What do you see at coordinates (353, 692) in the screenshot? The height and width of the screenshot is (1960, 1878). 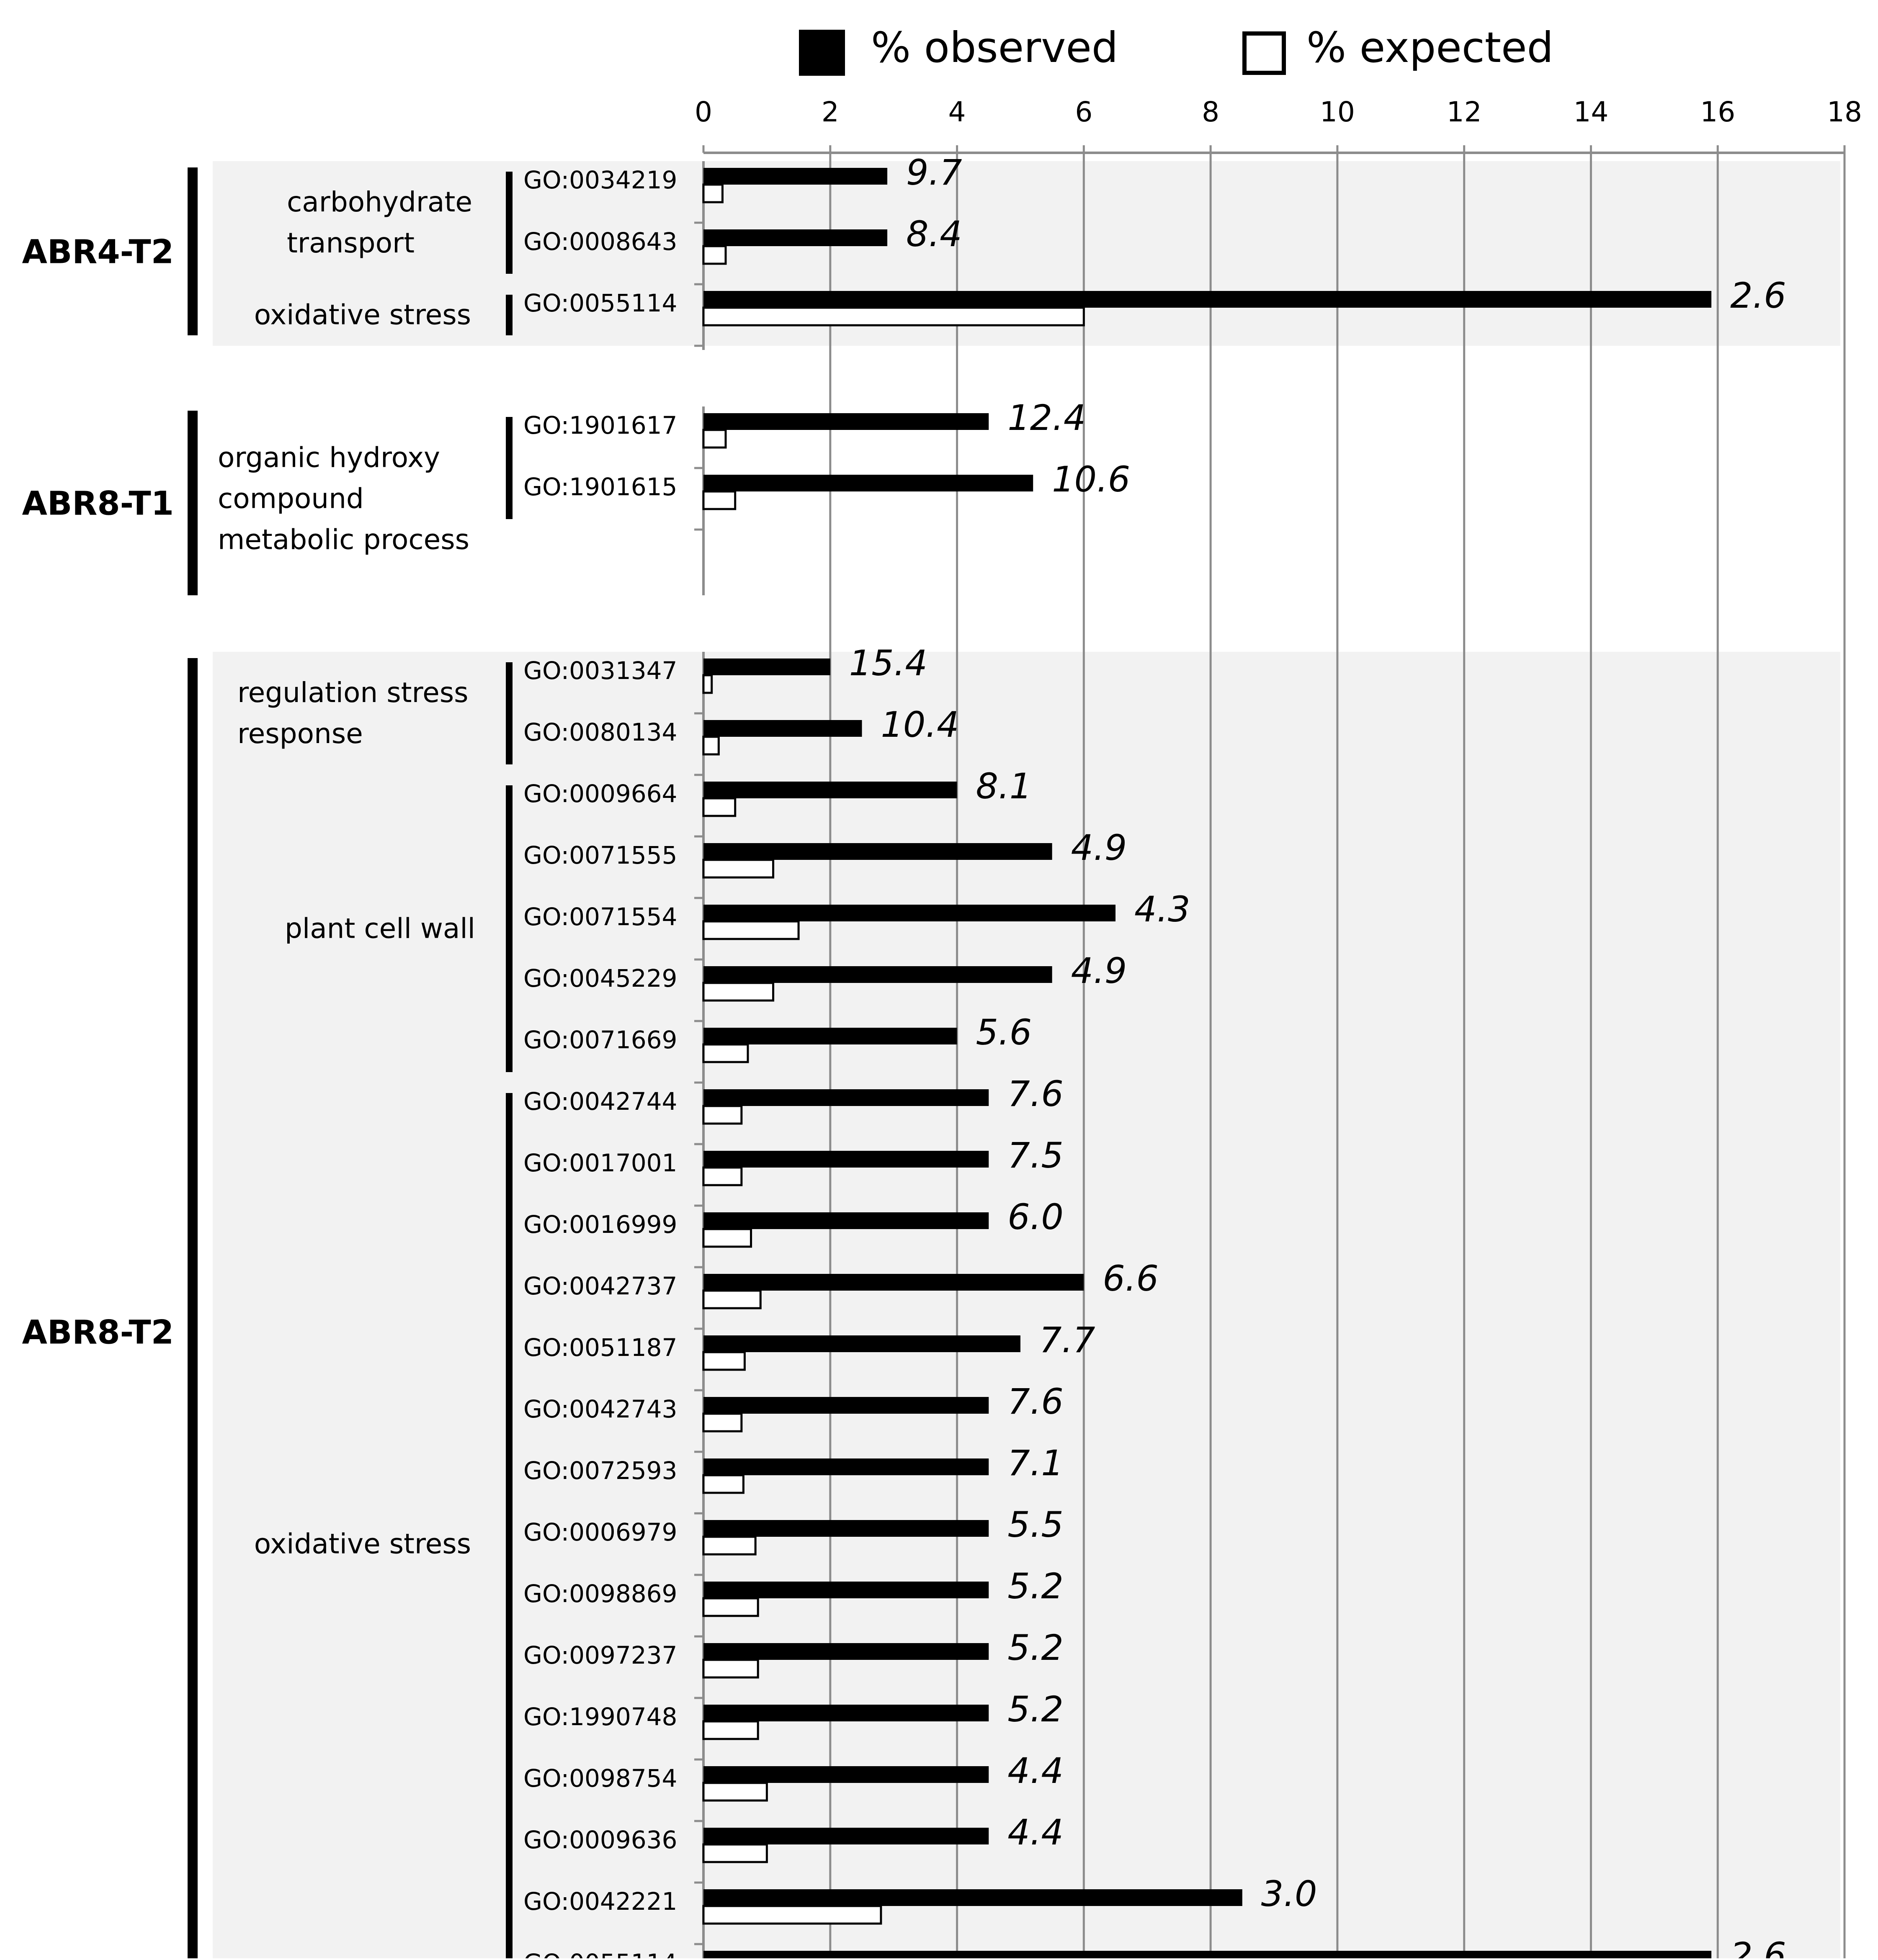 I see `category-label: regulation stress` at bounding box center [353, 692].